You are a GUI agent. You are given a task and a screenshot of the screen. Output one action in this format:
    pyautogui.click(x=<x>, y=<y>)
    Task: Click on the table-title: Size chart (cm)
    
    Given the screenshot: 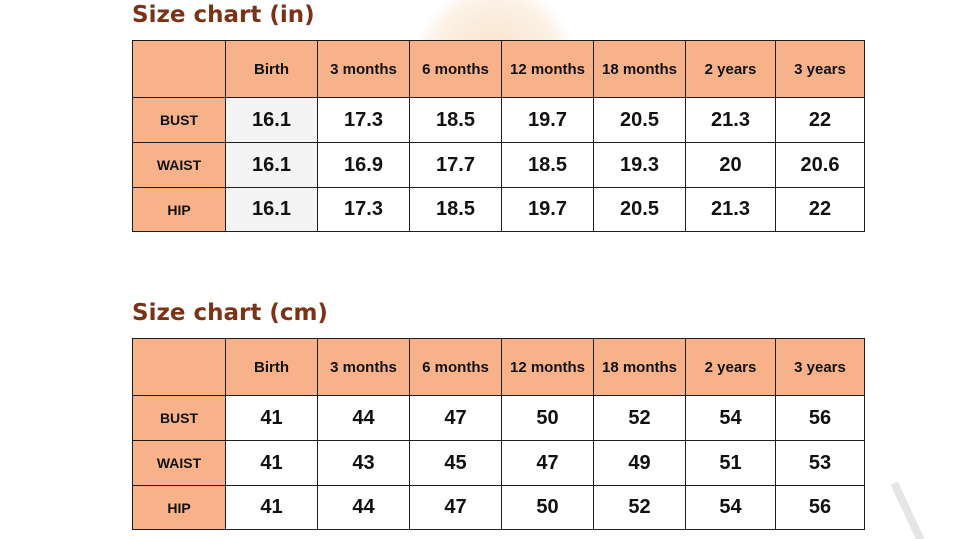 What is the action you would take?
    pyautogui.click(x=230, y=313)
    